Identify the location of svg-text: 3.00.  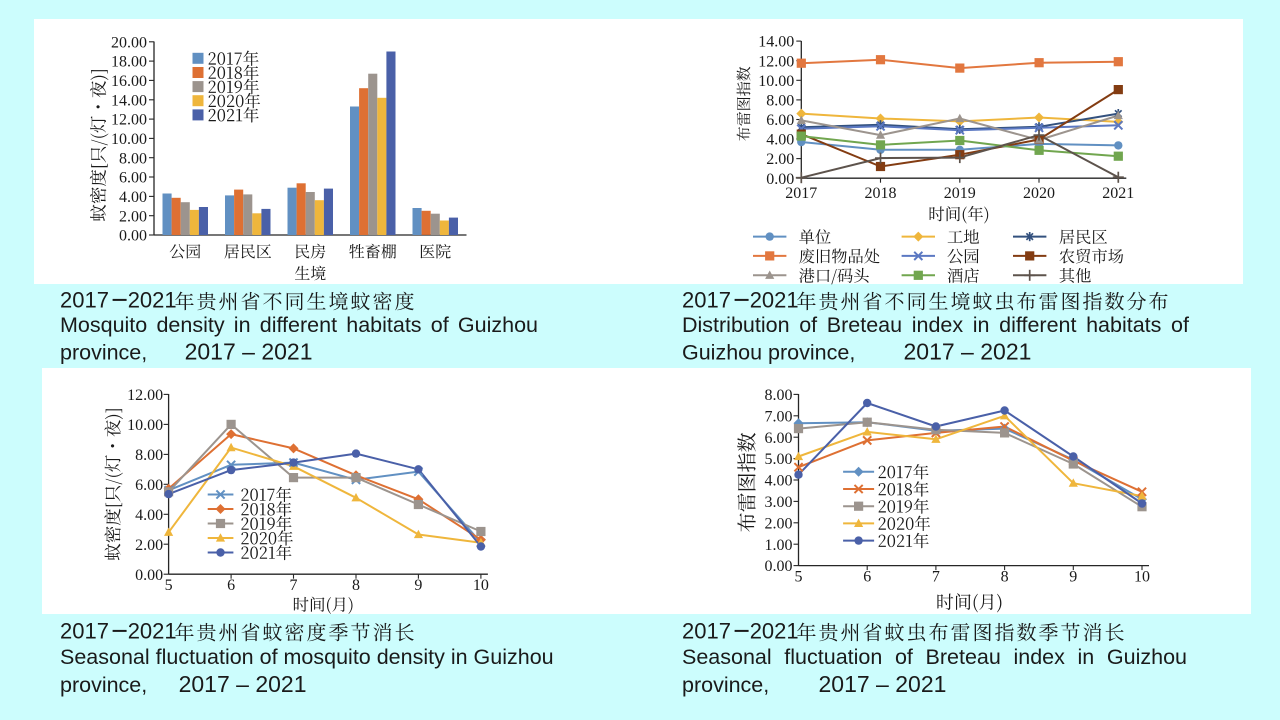
(779, 502).